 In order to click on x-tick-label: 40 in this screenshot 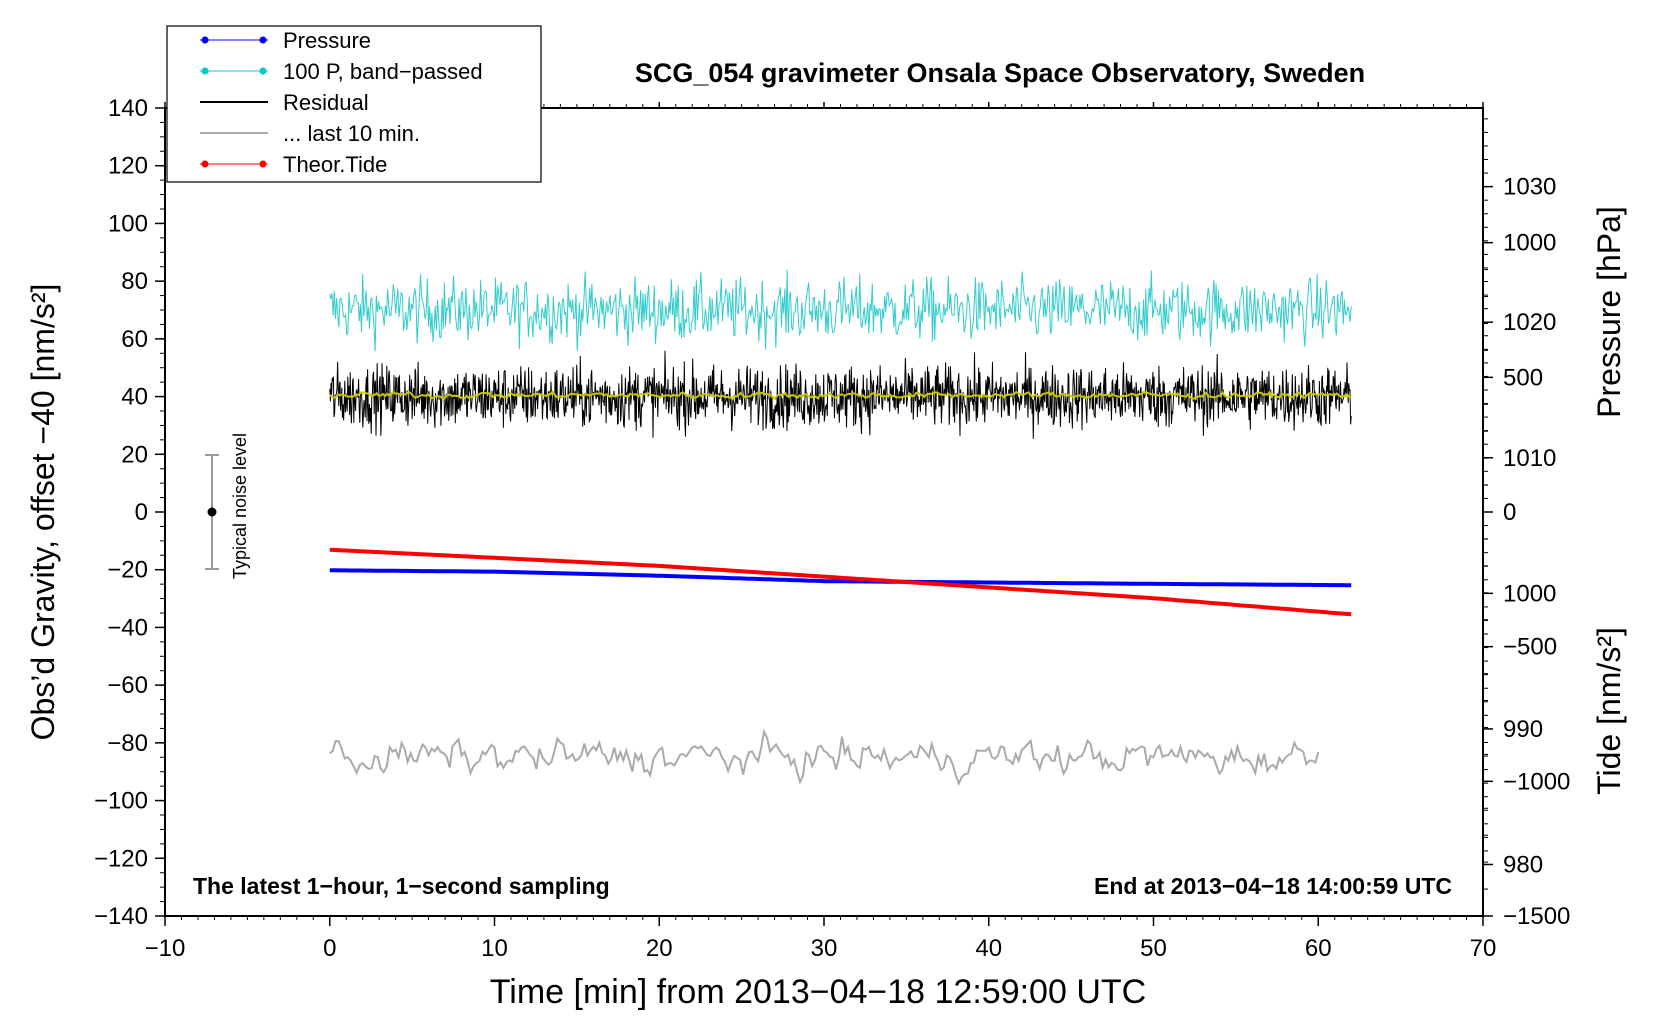, I will do `click(988, 948)`.